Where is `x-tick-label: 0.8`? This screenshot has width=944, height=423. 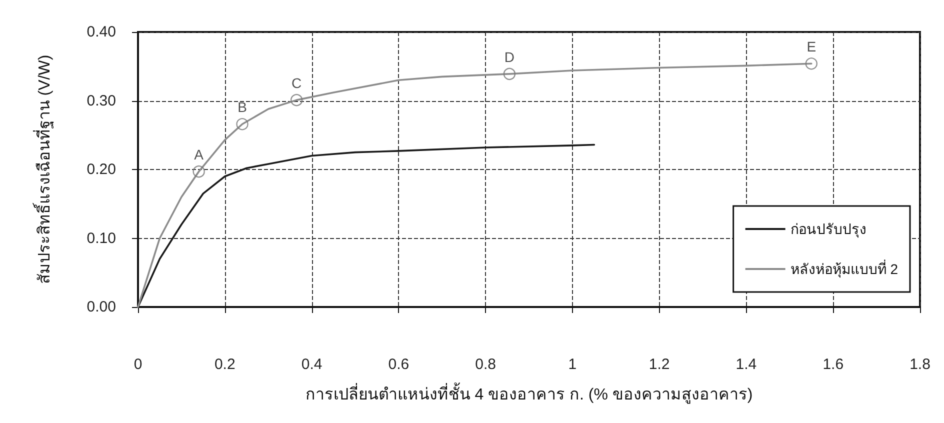 x-tick-label: 0.8 is located at coordinates (485, 364).